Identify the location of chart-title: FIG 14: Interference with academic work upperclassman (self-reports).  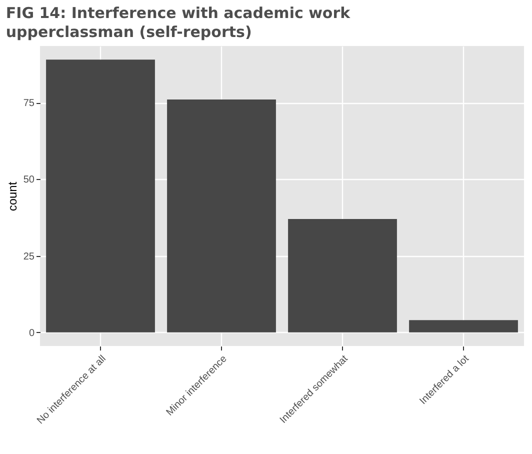
(179, 22).